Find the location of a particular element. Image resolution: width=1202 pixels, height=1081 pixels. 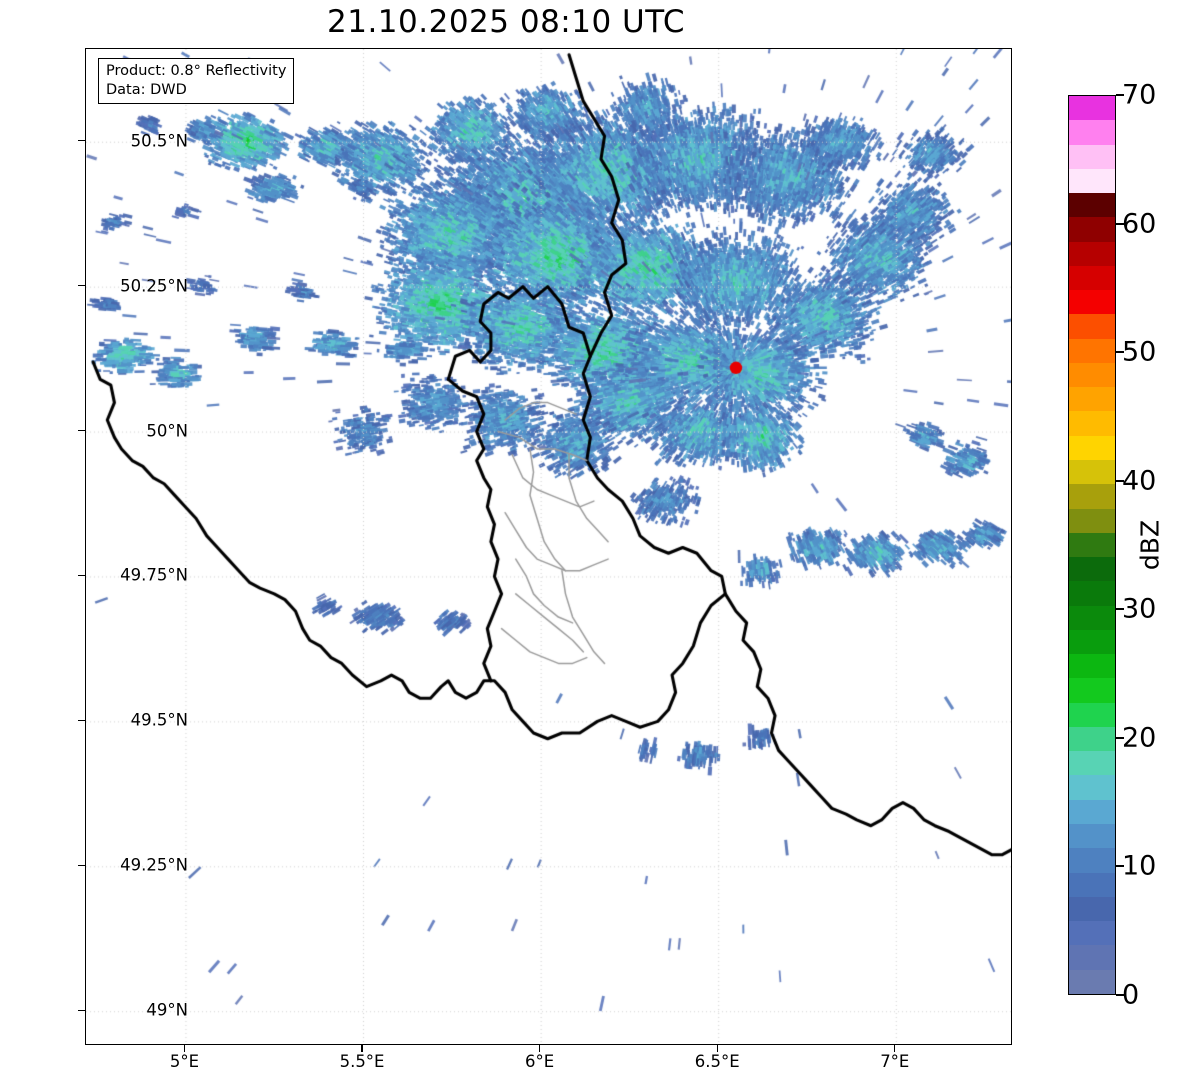

annotation-data-line: Data: DWD is located at coordinates (146, 89).